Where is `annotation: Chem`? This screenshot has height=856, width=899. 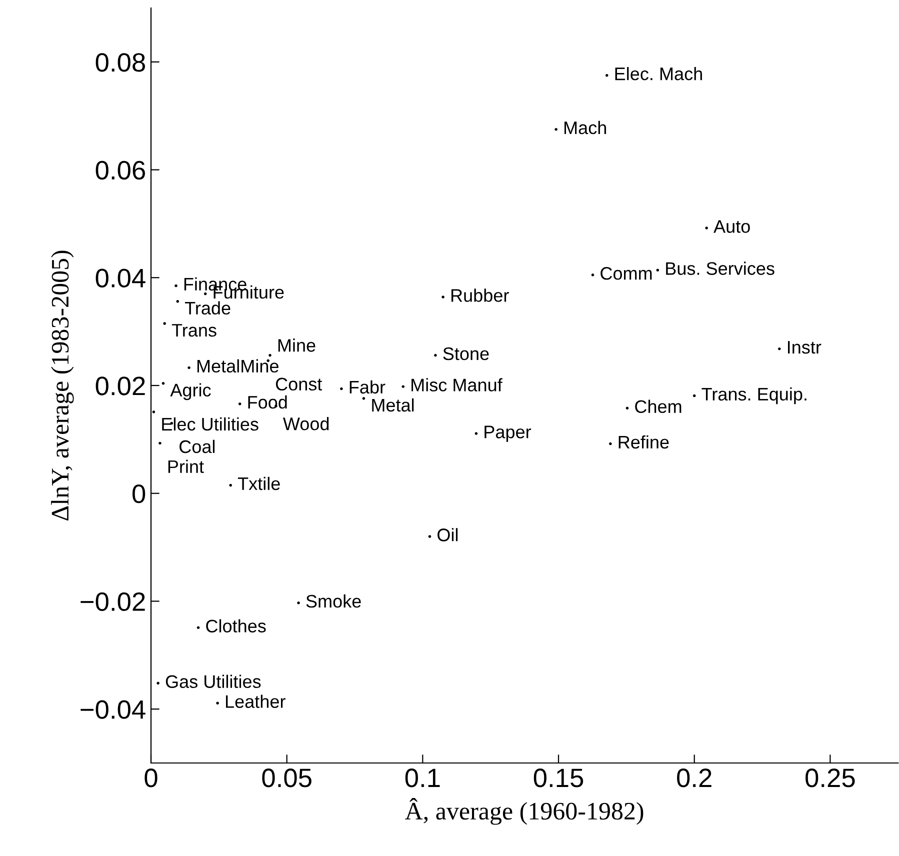
annotation: Chem is located at coordinates (658, 406).